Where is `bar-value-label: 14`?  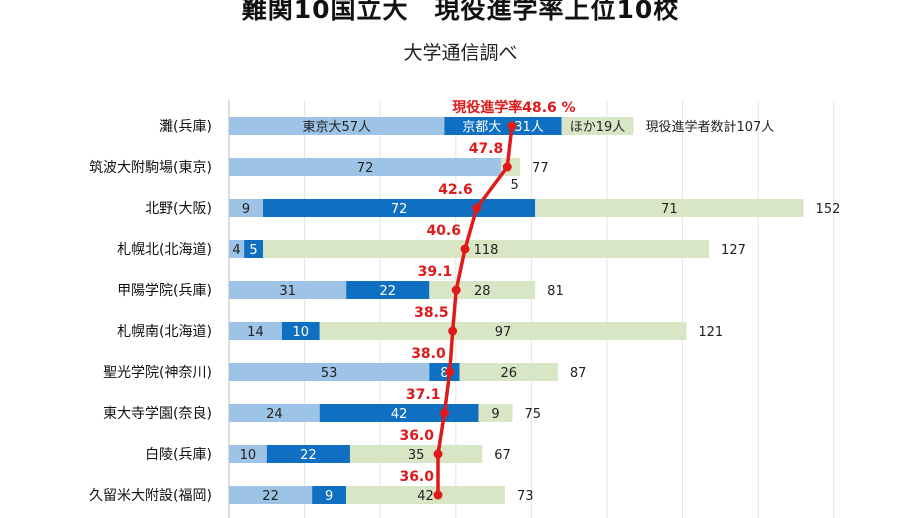 bar-value-label: 14 is located at coordinates (255, 332).